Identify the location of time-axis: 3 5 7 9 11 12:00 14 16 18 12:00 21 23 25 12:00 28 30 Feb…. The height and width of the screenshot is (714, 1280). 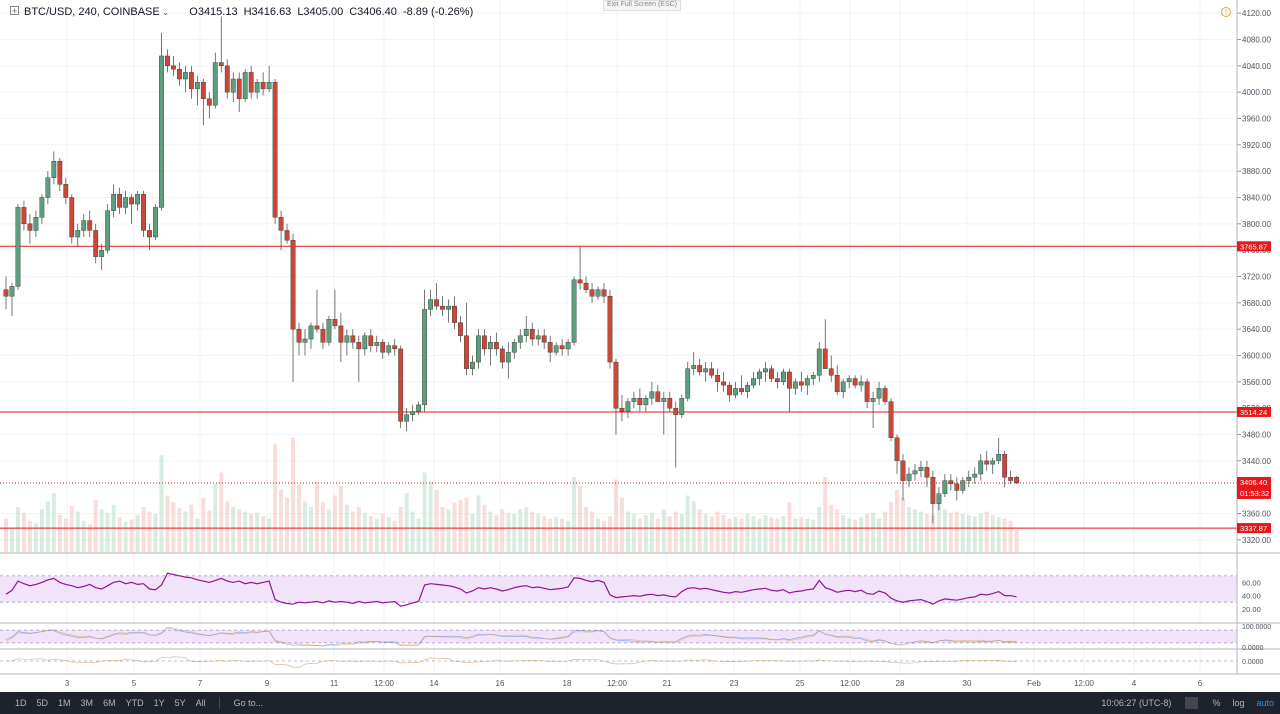
(640, 680).